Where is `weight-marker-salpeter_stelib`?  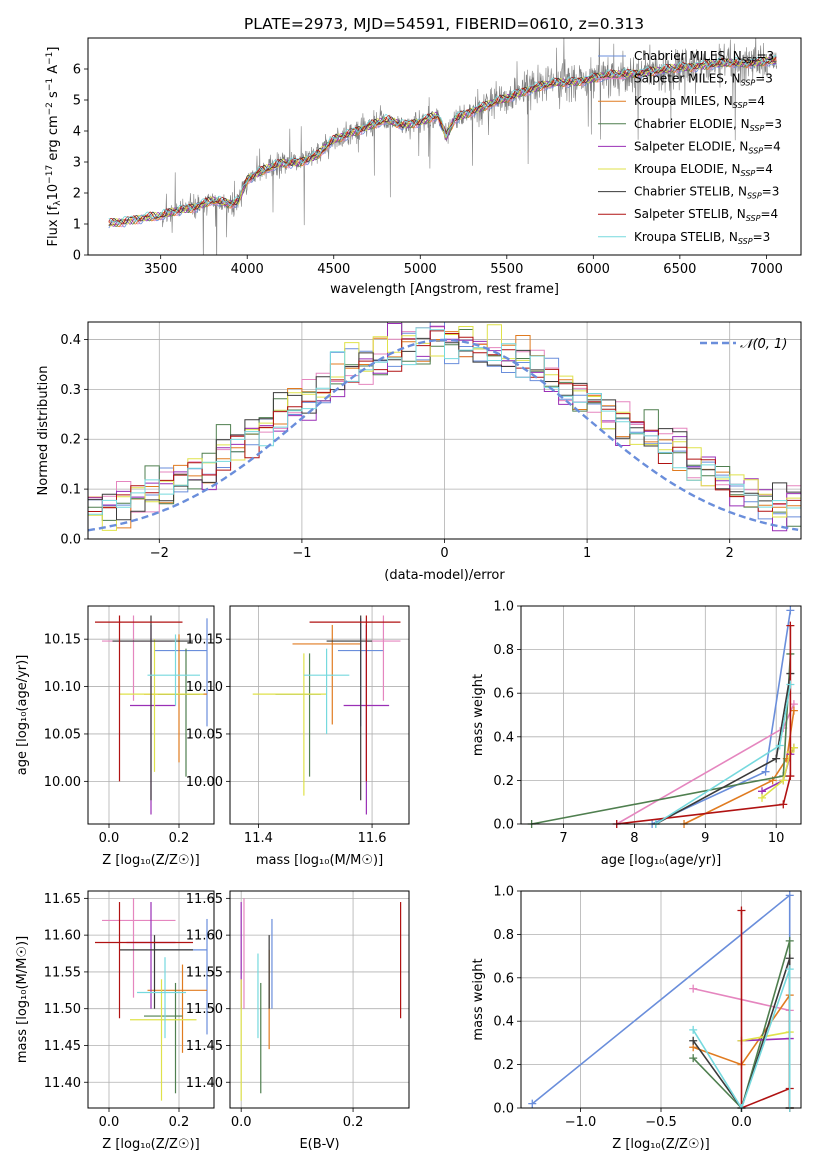
weight-marker-salpeter_stelib is located at coordinates (783, 804).